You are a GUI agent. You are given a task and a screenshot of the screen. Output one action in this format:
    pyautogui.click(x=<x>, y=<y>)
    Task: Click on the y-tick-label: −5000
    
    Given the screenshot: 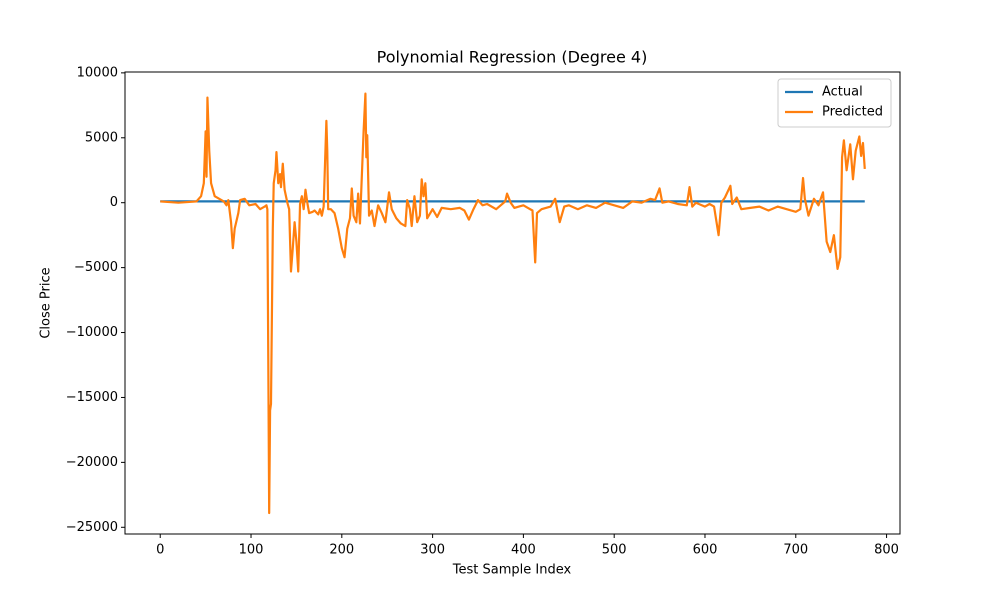 What is the action you would take?
    pyautogui.click(x=96, y=267)
    